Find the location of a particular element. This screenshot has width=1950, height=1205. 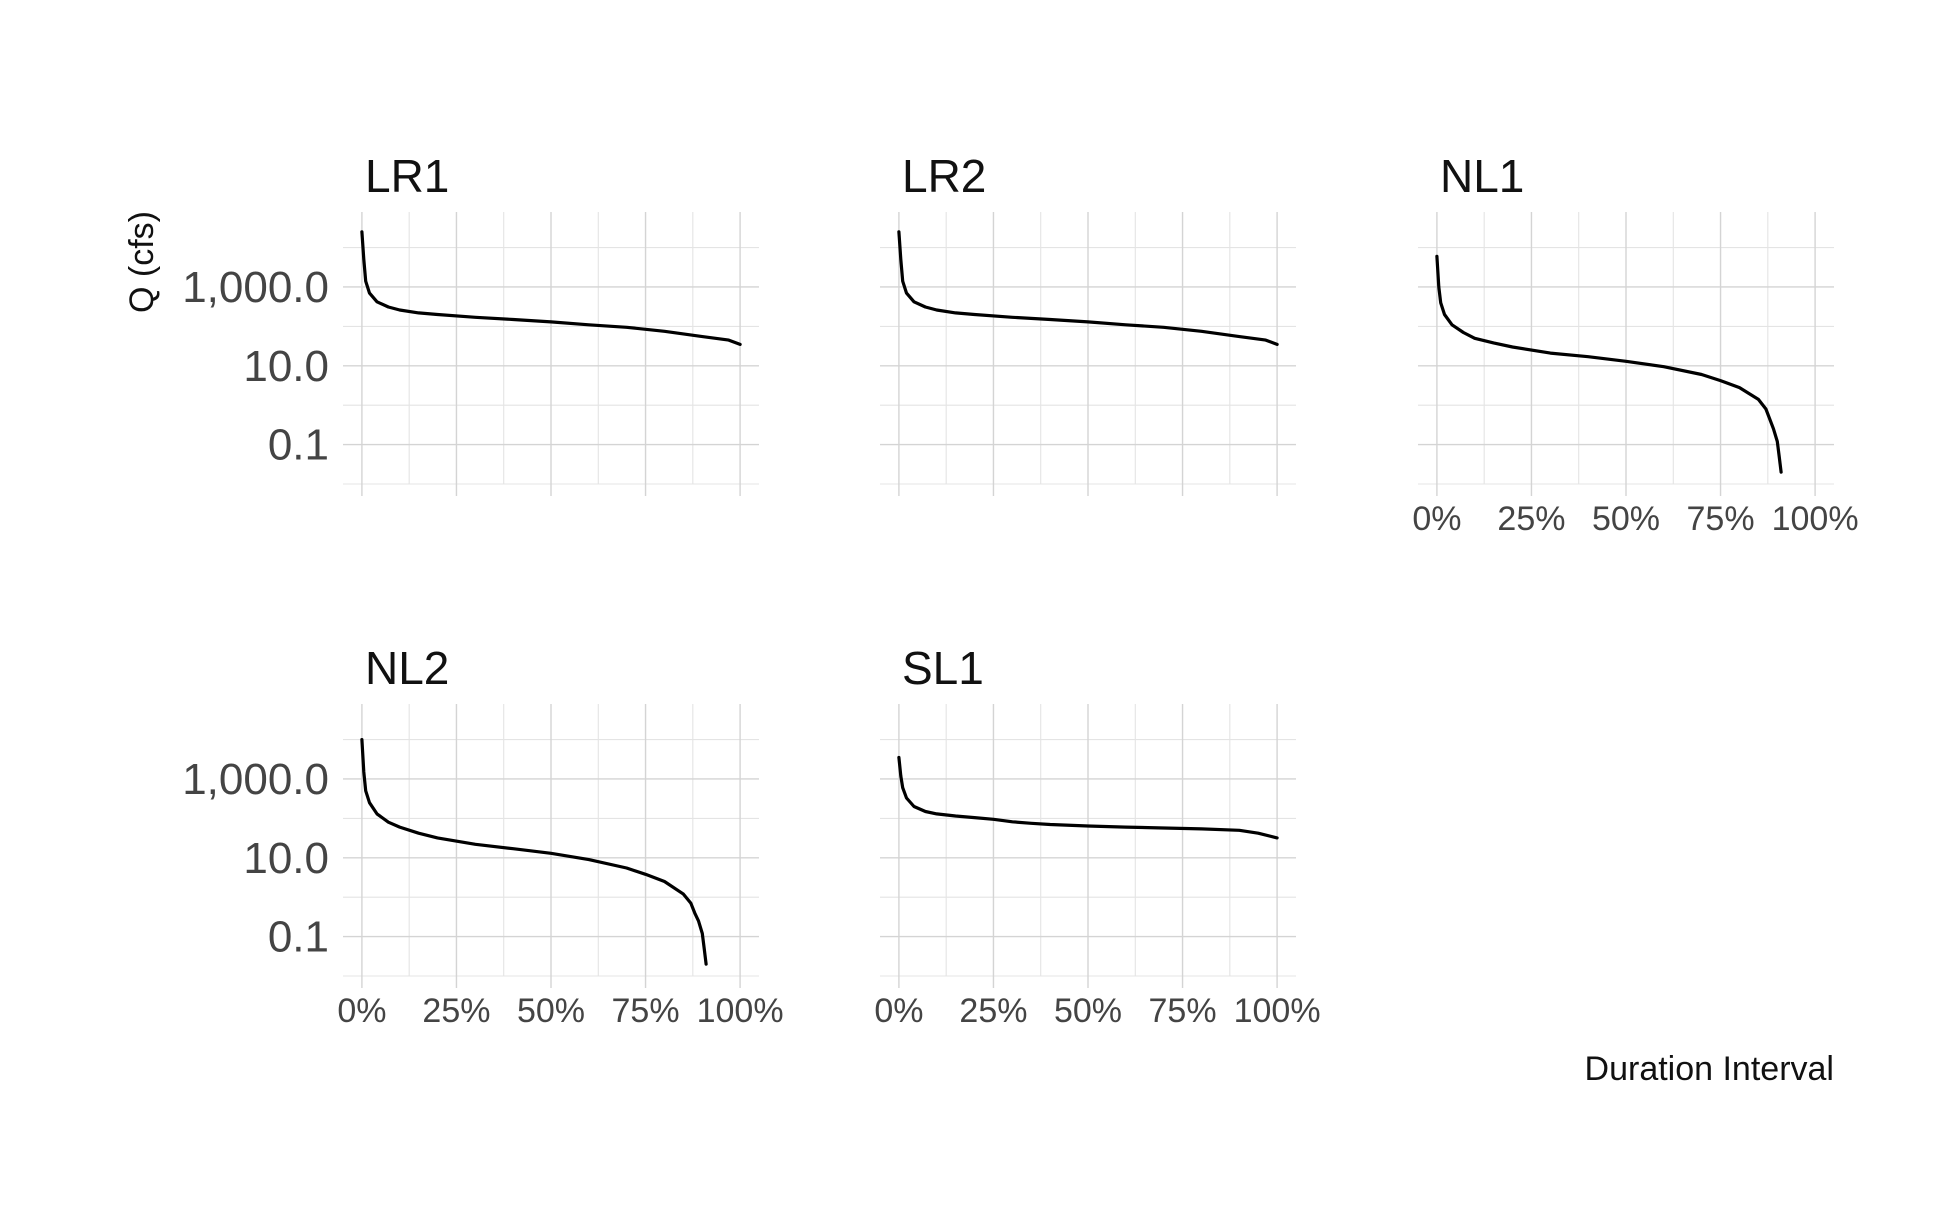

series-line-nl1 is located at coordinates (1609, 364).